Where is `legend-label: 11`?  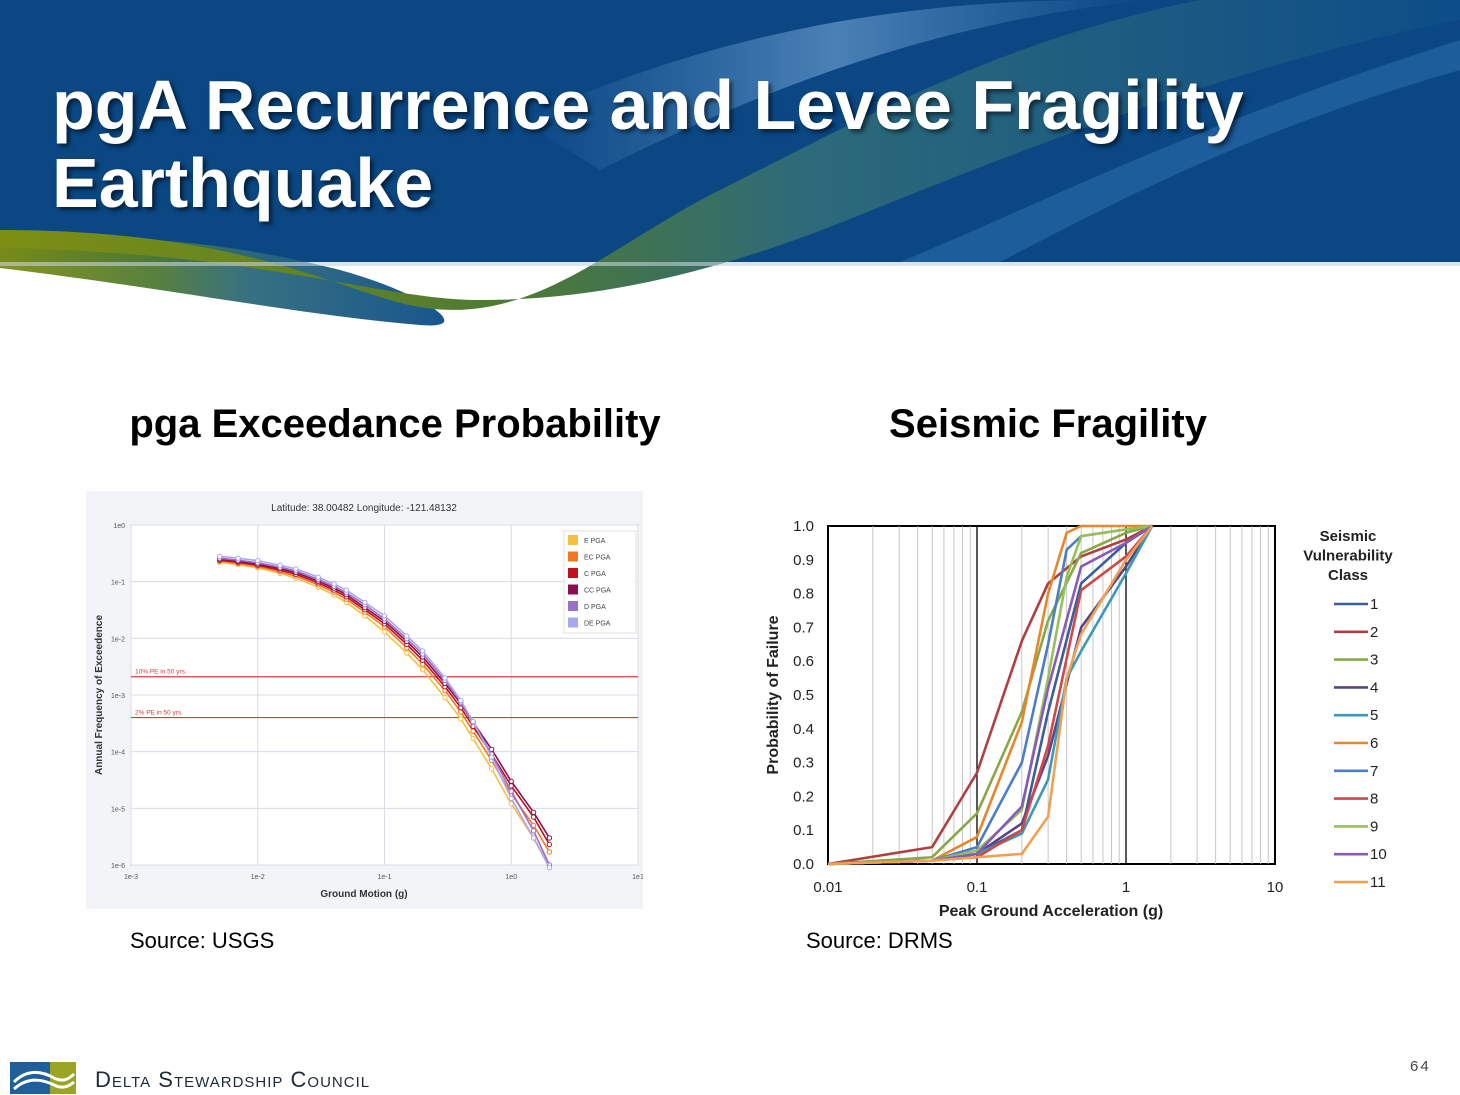 legend-label: 11 is located at coordinates (1378, 882).